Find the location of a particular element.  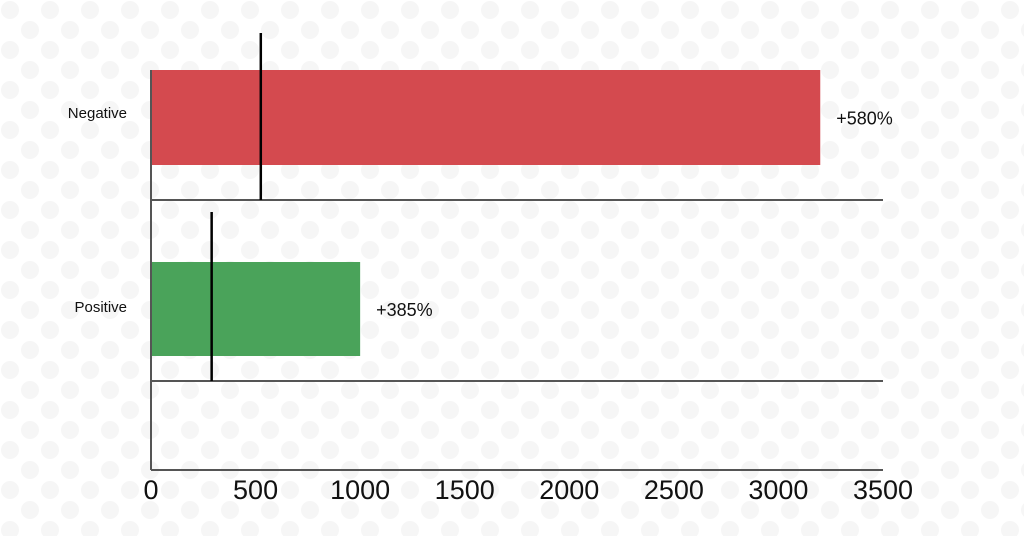

x-tick-label: 3000 is located at coordinates (778, 490).